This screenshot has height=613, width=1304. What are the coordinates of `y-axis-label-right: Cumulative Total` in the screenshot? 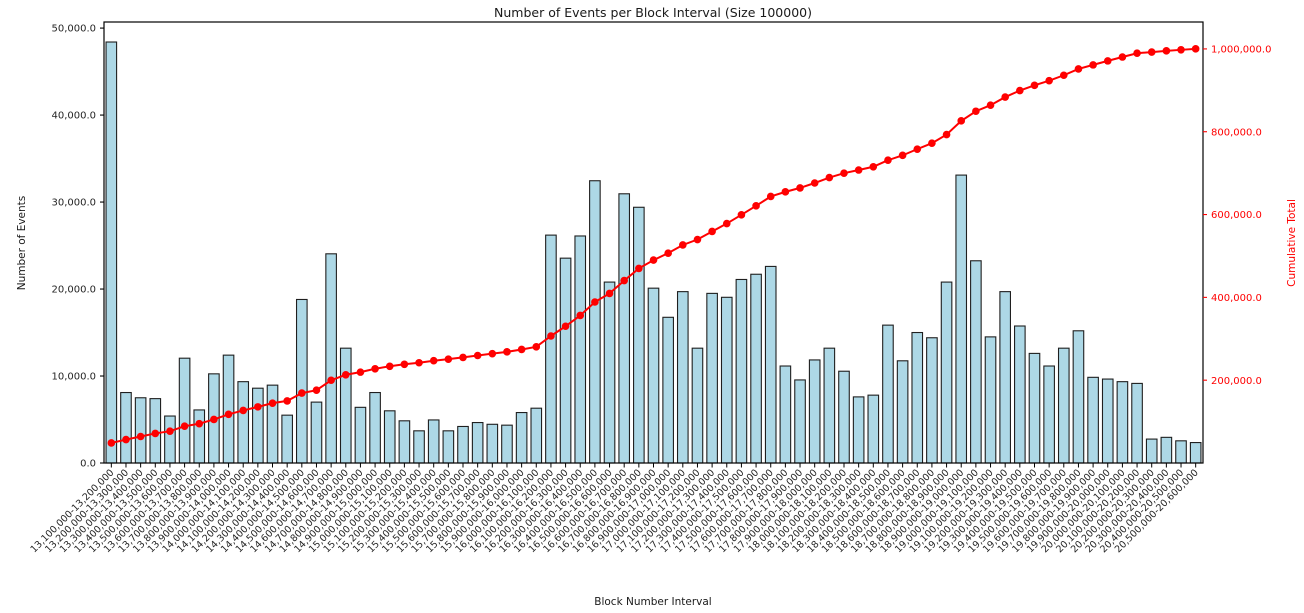 It's located at (1292, 243).